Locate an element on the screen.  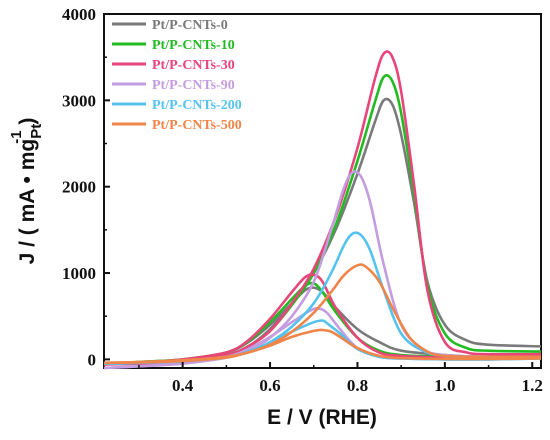
y-axis-title-main: J / ( mA • mg is located at coordinates (27, 202).